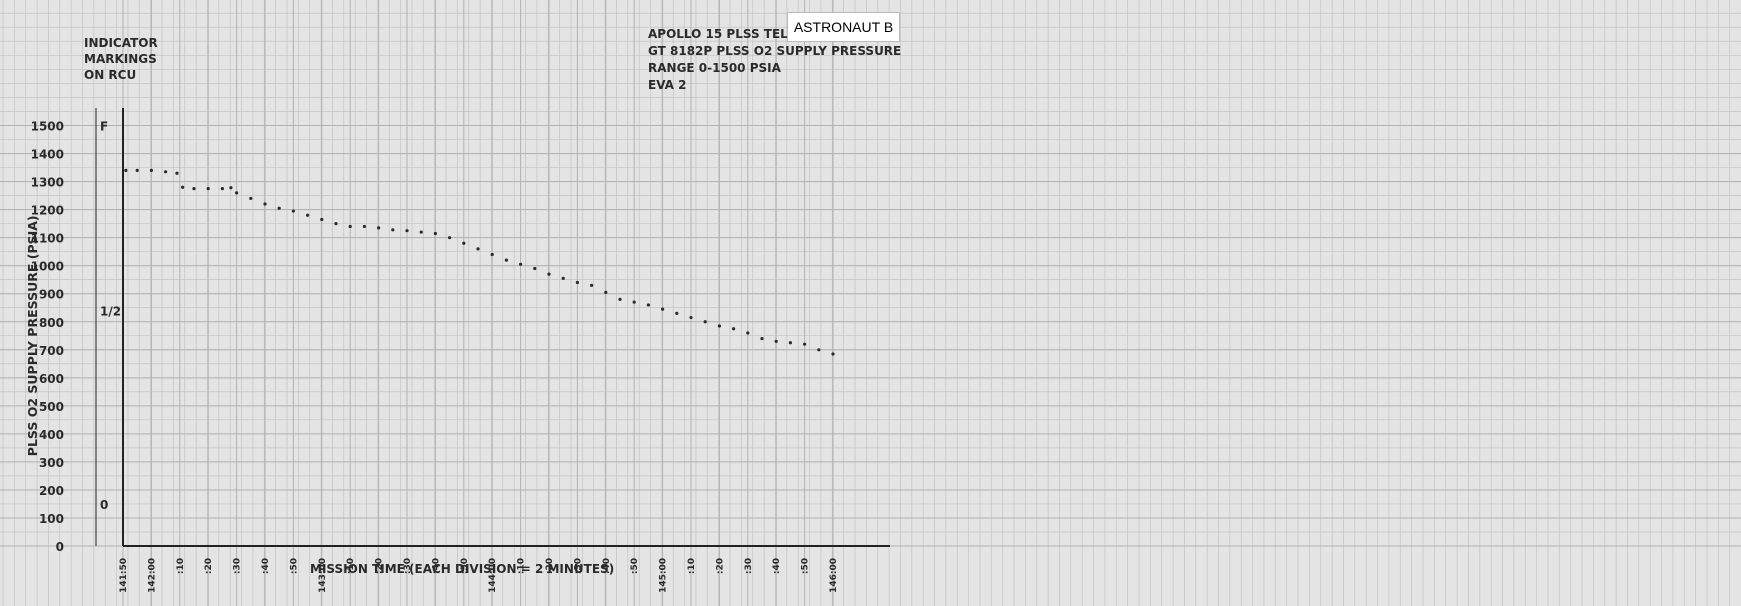 This screenshot has width=1741, height=606. What do you see at coordinates (110, 75) in the screenshot?
I see `indicator-heading-line: ON RCU` at bounding box center [110, 75].